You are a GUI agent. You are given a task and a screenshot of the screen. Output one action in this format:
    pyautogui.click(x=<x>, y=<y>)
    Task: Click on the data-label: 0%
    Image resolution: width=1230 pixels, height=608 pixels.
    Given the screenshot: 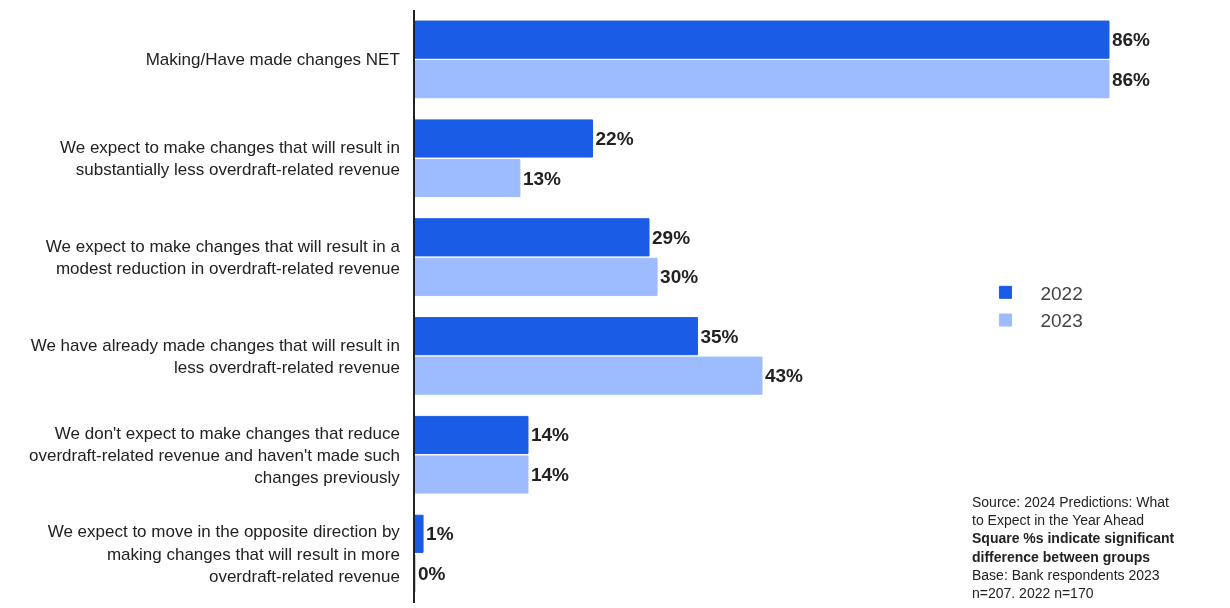 What is the action you would take?
    pyautogui.click(x=432, y=573)
    